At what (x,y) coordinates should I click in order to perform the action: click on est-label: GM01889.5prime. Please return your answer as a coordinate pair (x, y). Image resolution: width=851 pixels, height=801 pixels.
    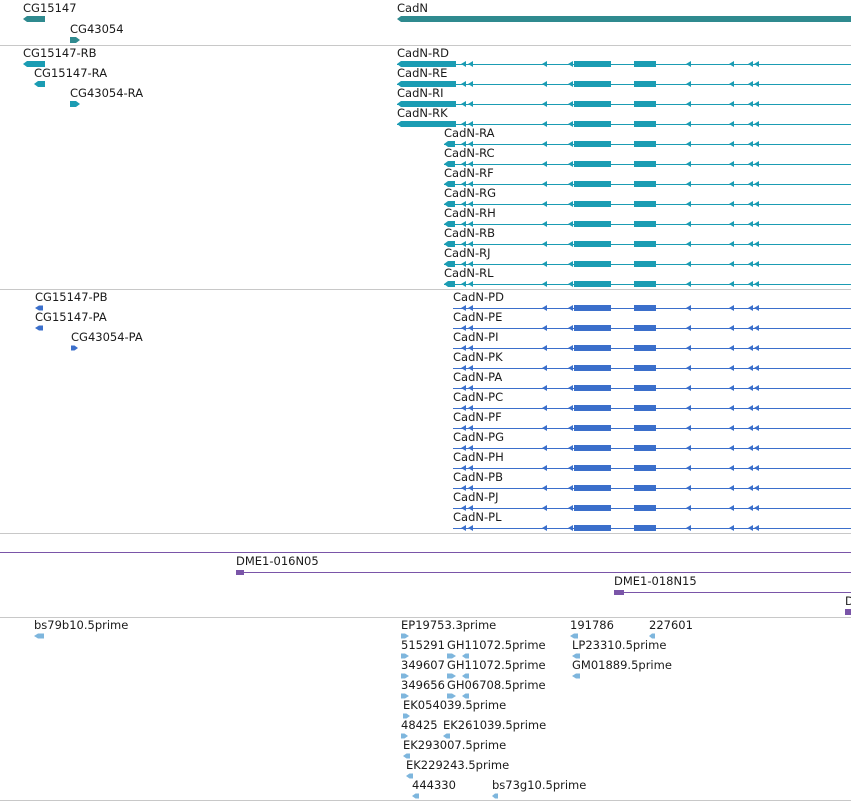
    Looking at the image, I should click on (622, 665).